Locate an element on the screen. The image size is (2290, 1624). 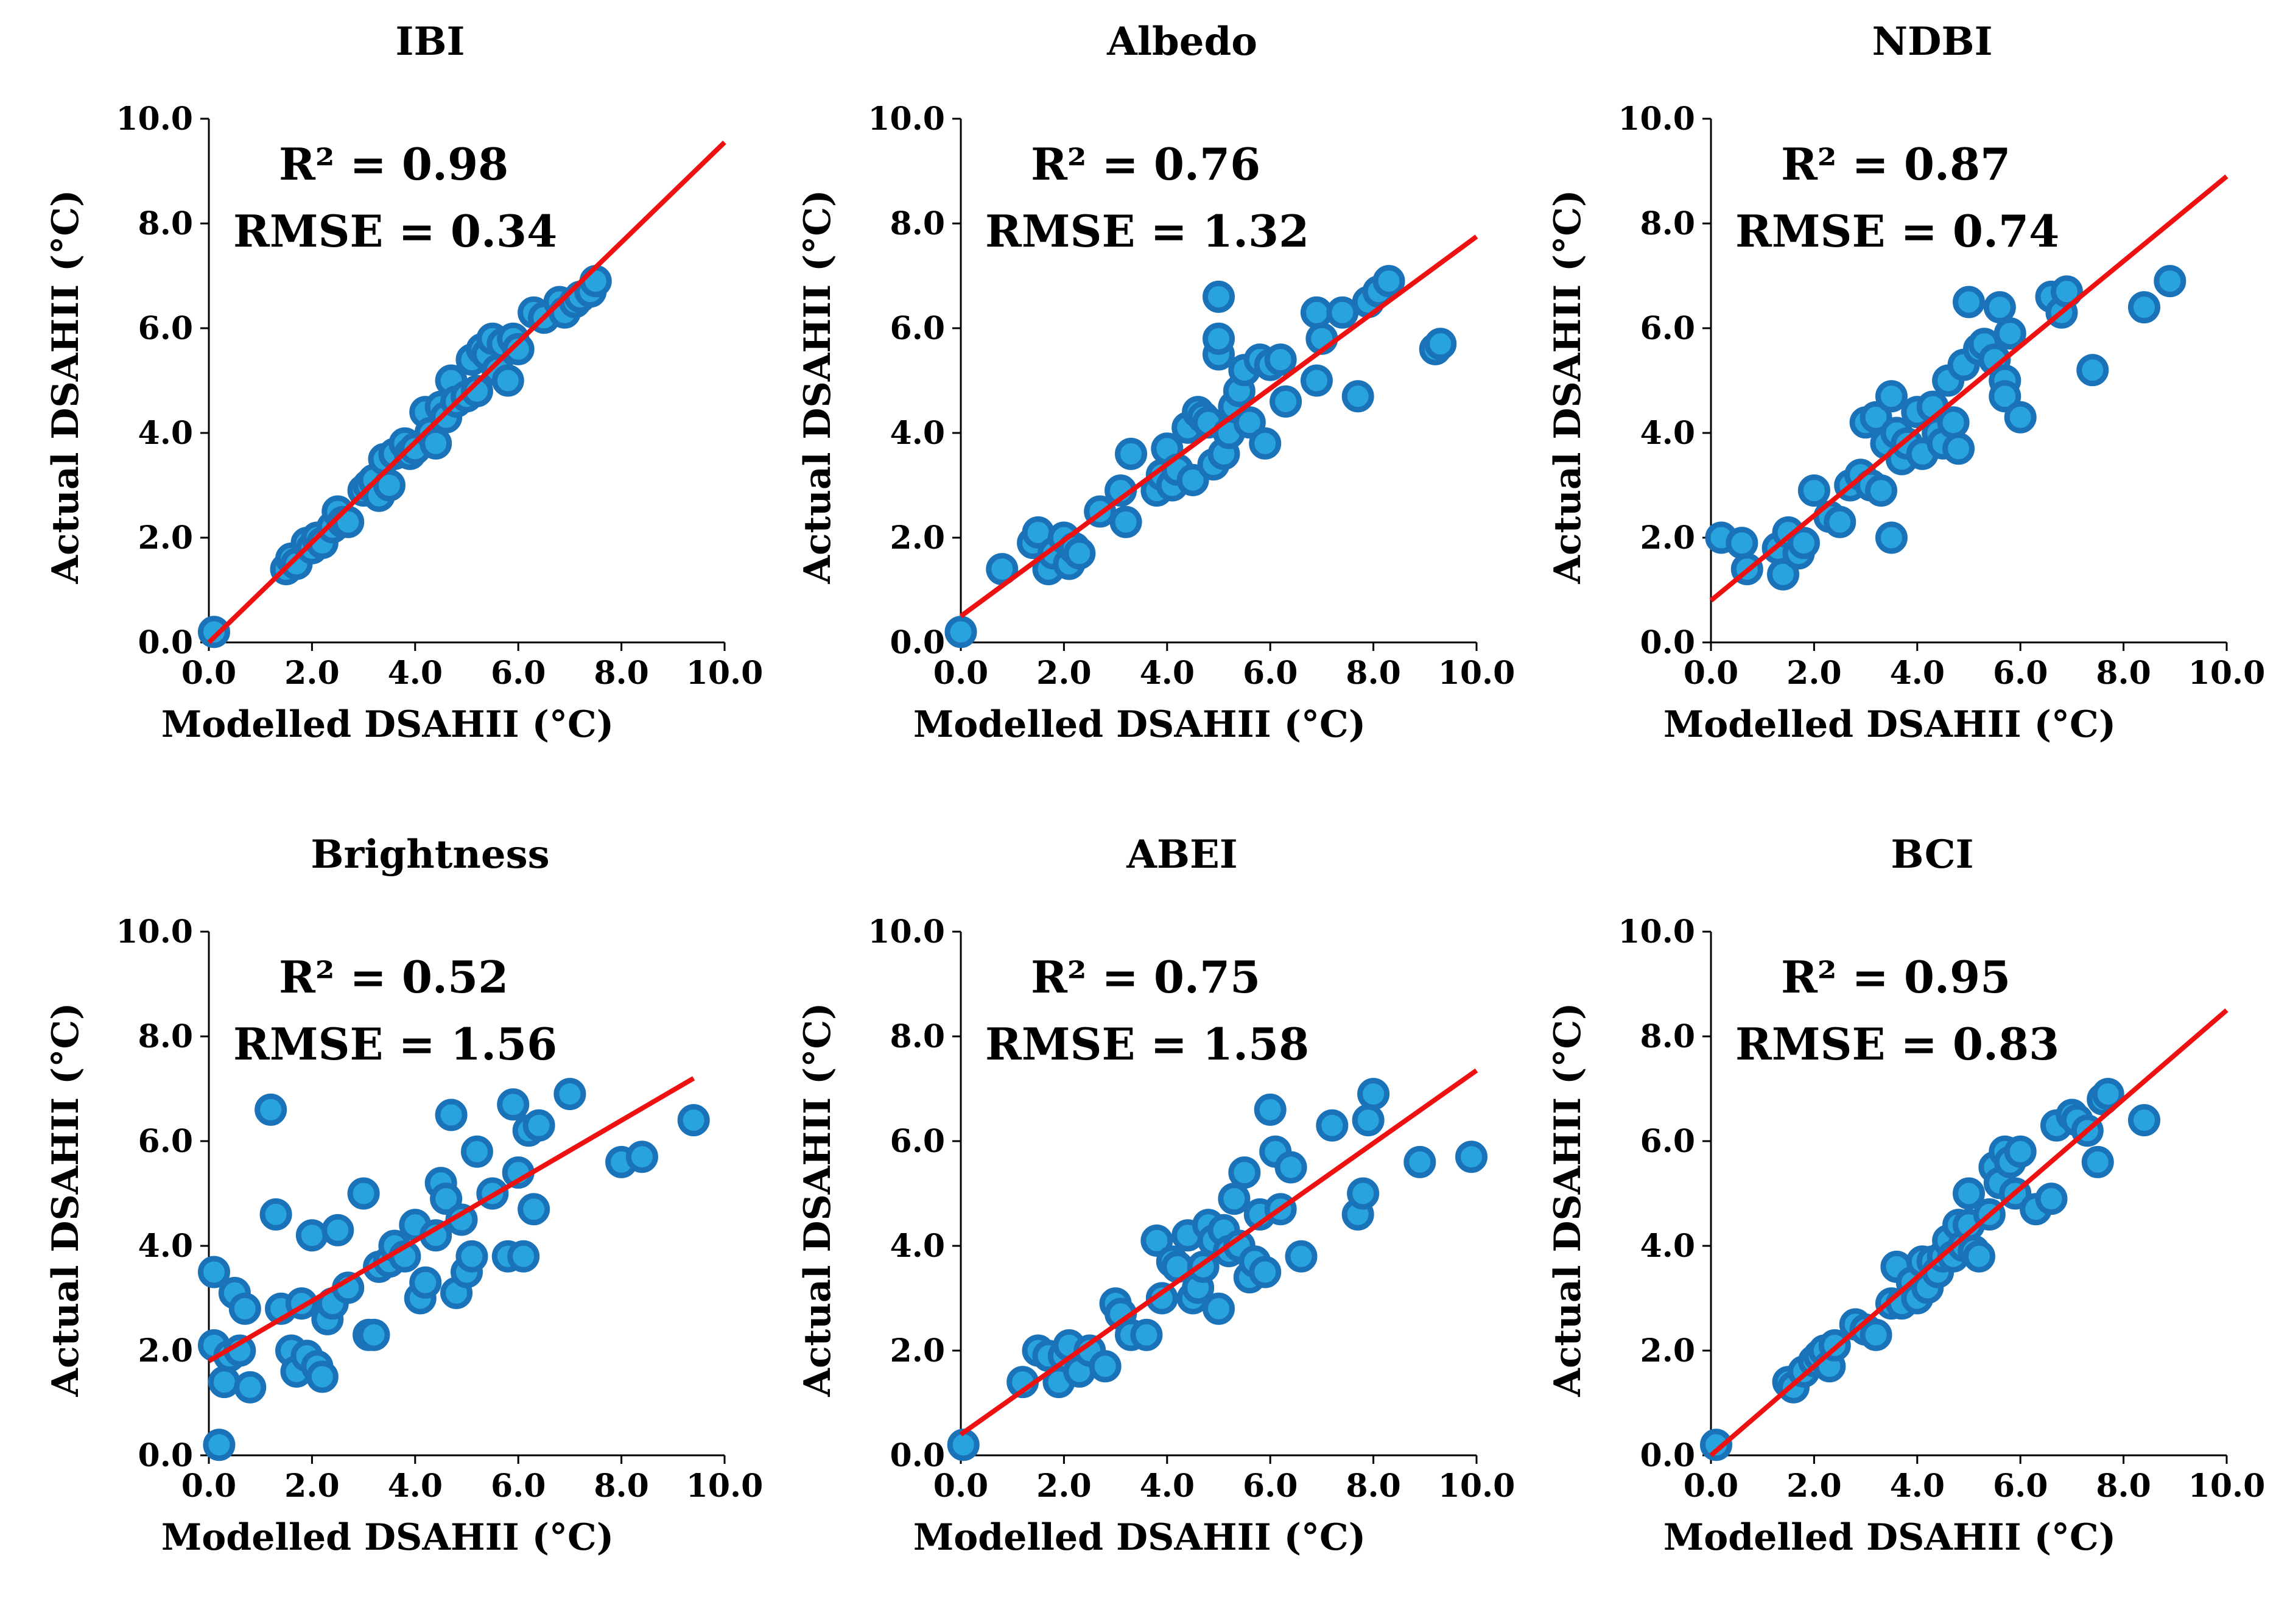
r-squared-label: R² = 0.75 is located at coordinates (1145, 977).